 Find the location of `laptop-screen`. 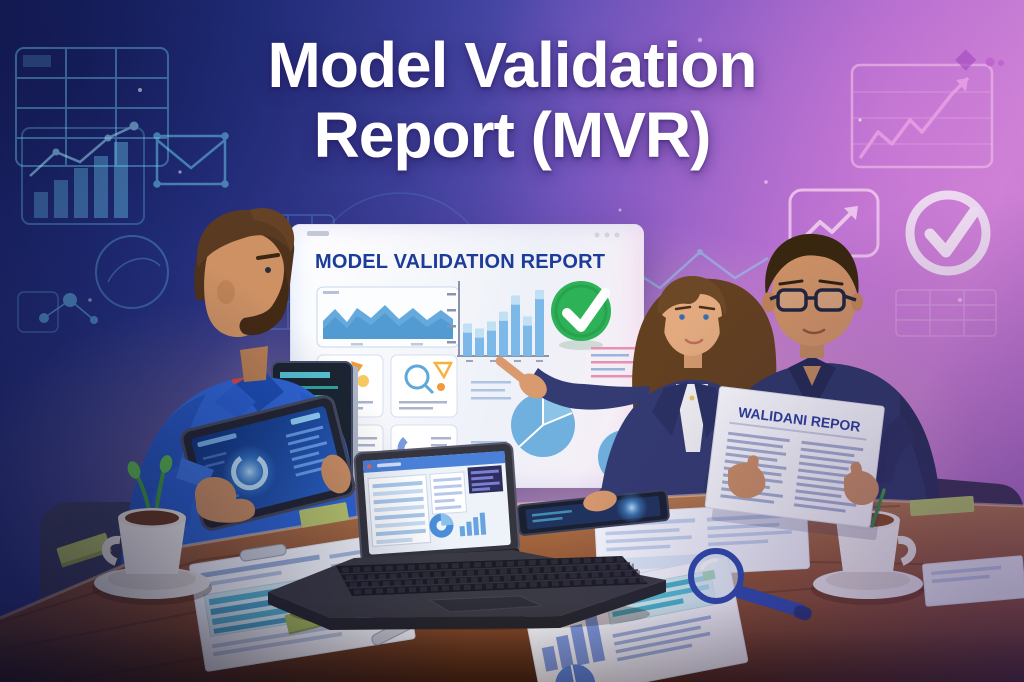

laptop-screen is located at coordinates (436, 504).